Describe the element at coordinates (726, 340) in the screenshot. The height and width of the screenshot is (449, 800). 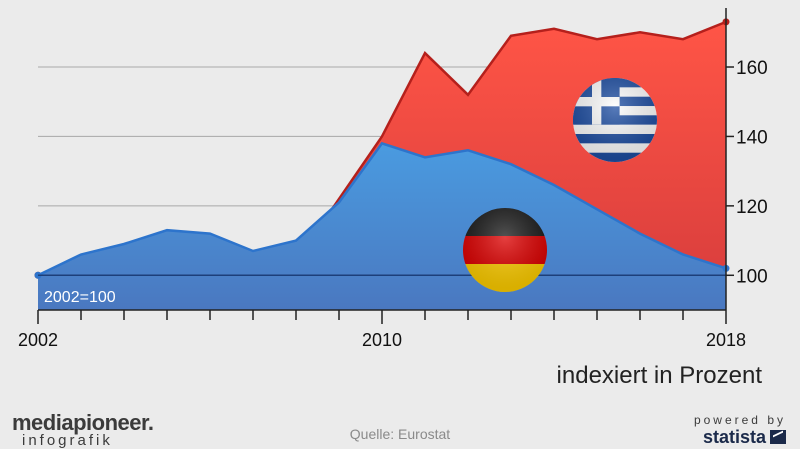
I see `x-tick-label-2018: 2018` at that location.